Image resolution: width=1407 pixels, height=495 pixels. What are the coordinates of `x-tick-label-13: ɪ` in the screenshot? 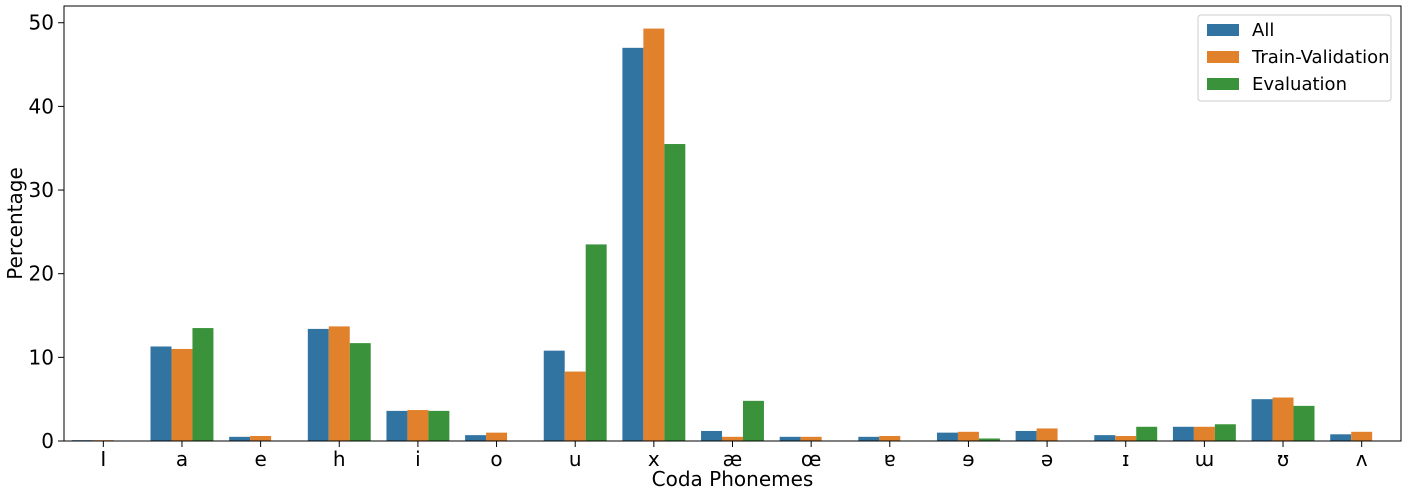 It's located at (1125, 459).